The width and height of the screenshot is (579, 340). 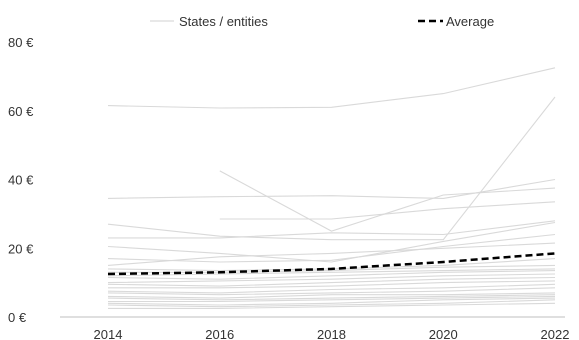 What do you see at coordinates (21, 248) in the screenshot?
I see `y-tick-label: 20 €` at bounding box center [21, 248].